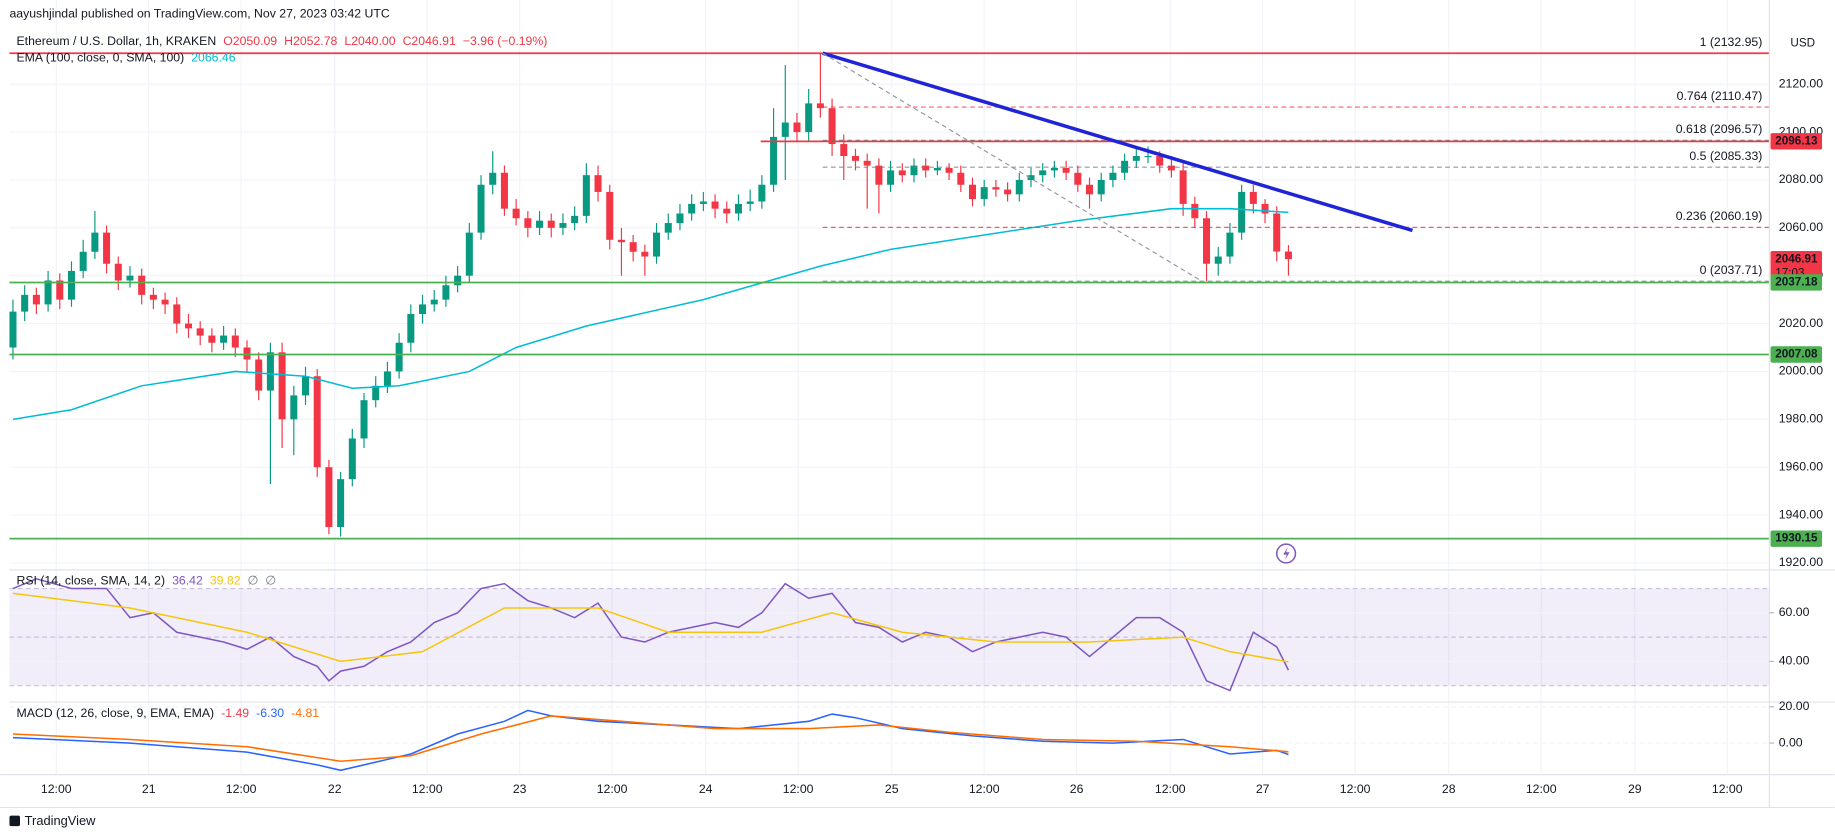 The image size is (1835, 839). Describe the element at coordinates (429, 41) in the screenshot. I see `legend-item: C2046.91` at that location.